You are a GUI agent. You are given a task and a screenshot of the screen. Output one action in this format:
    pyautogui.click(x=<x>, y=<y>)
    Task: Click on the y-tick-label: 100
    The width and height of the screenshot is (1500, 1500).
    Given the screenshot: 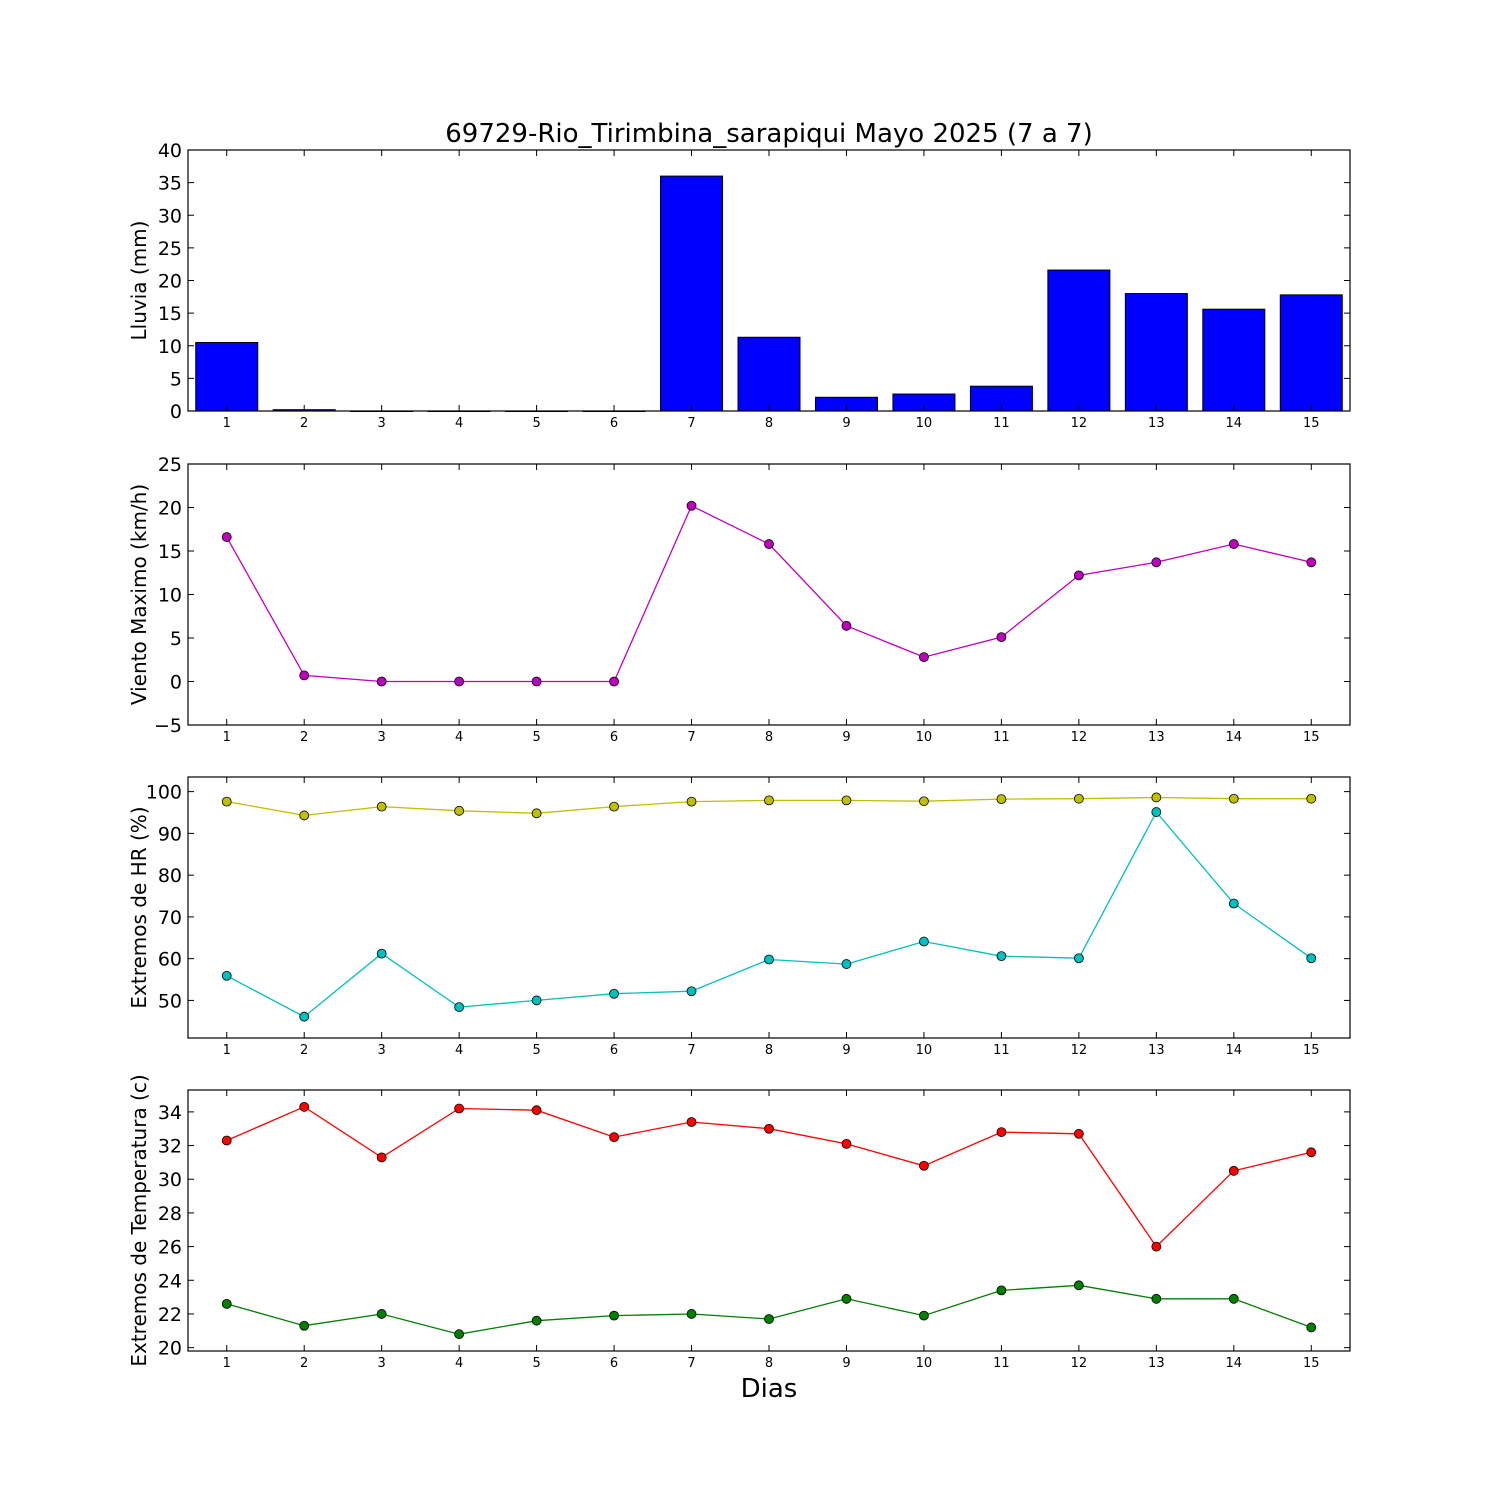 What is the action you would take?
    pyautogui.click(x=164, y=793)
    